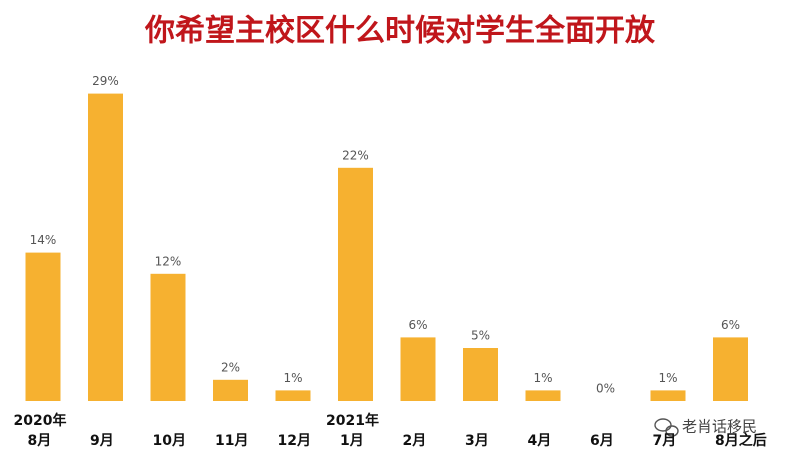 The width and height of the screenshot is (800, 464). I want to click on value-label: 5%, so click(480, 336).